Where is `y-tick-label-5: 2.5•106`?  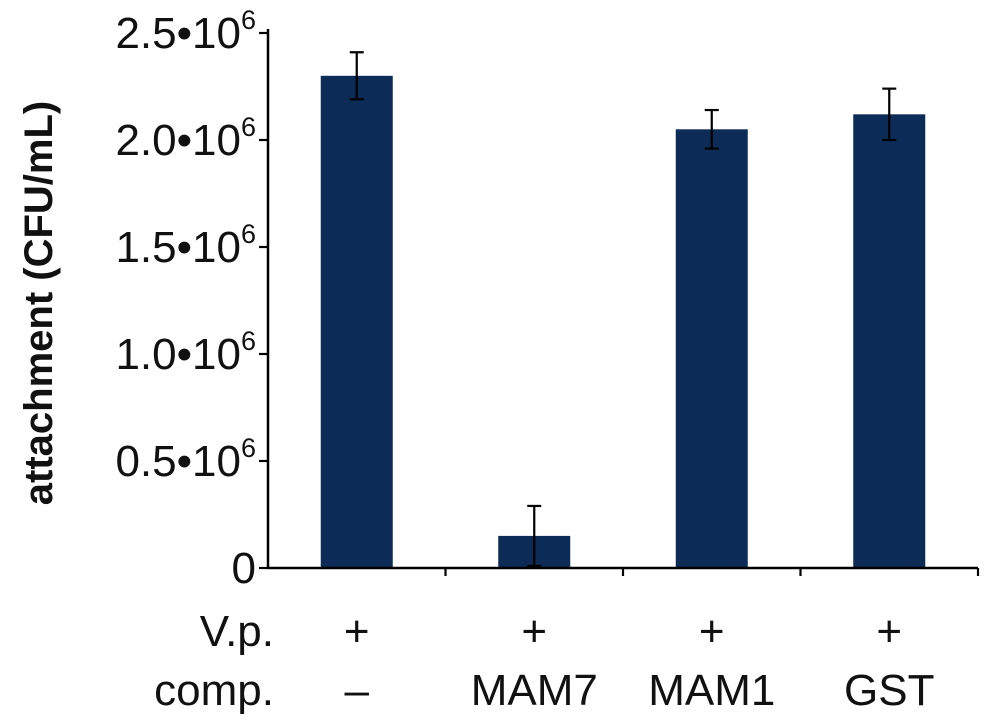 y-tick-label-5: 2.5•106 is located at coordinates (185, 31).